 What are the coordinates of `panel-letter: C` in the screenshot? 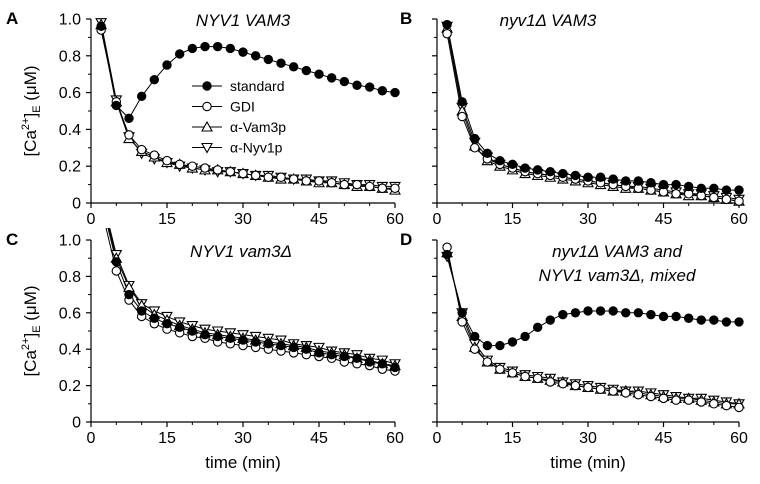 It's located at (12, 239).